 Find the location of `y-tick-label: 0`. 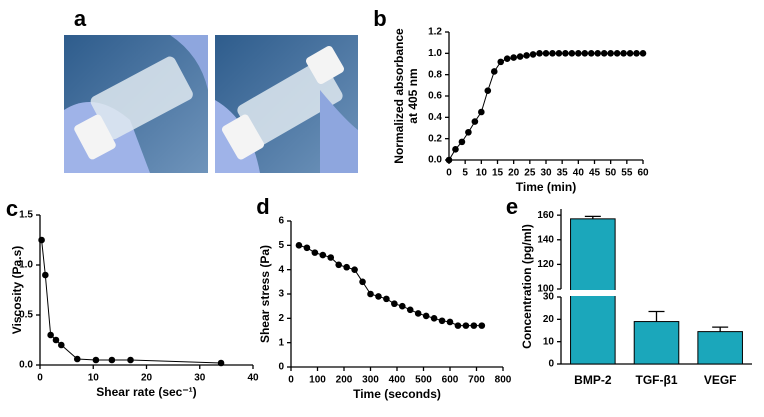

y-tick-label: 0 is located at coordinates (281, 367).